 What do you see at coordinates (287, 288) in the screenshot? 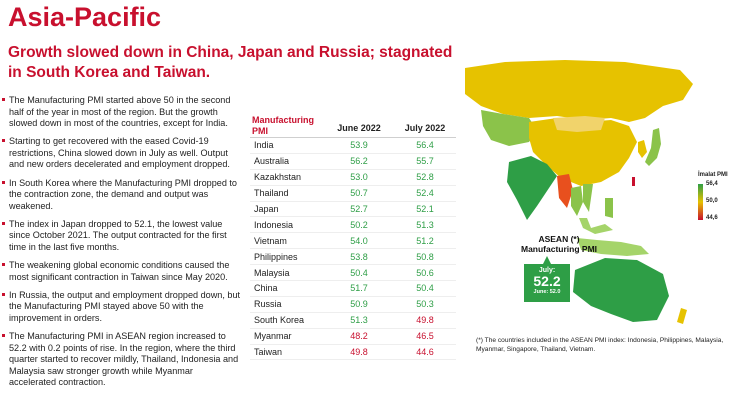
I see `country-cell: China` at bounding box center [287, 288].